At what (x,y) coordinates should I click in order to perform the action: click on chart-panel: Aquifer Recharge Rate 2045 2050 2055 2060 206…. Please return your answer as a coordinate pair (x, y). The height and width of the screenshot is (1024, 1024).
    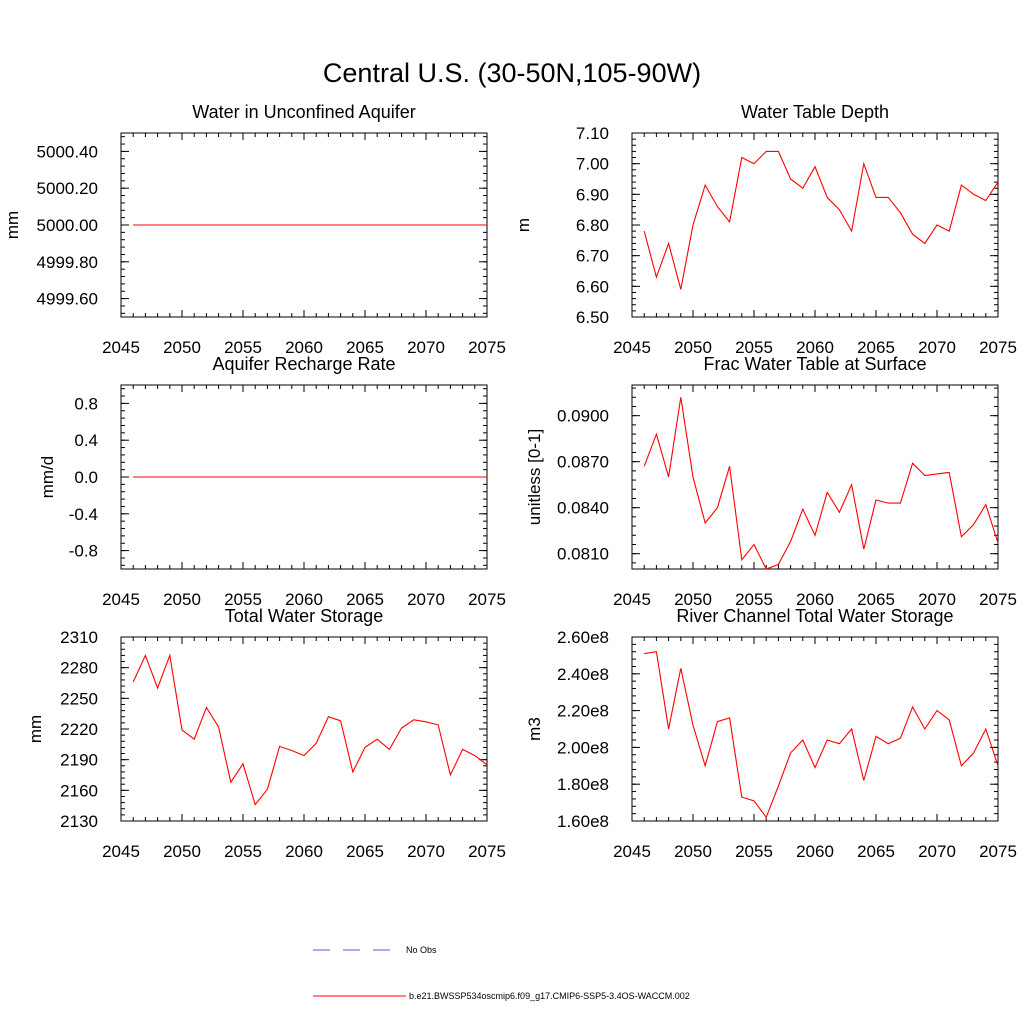
    Looking at the image, I should click on (272, 481).